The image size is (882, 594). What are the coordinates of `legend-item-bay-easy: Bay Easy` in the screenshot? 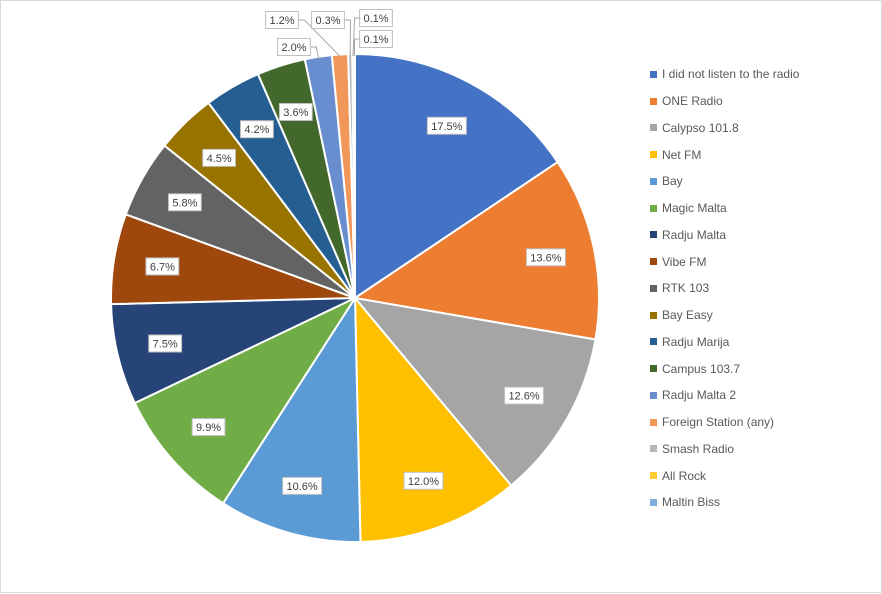 It's located at (724, 315).